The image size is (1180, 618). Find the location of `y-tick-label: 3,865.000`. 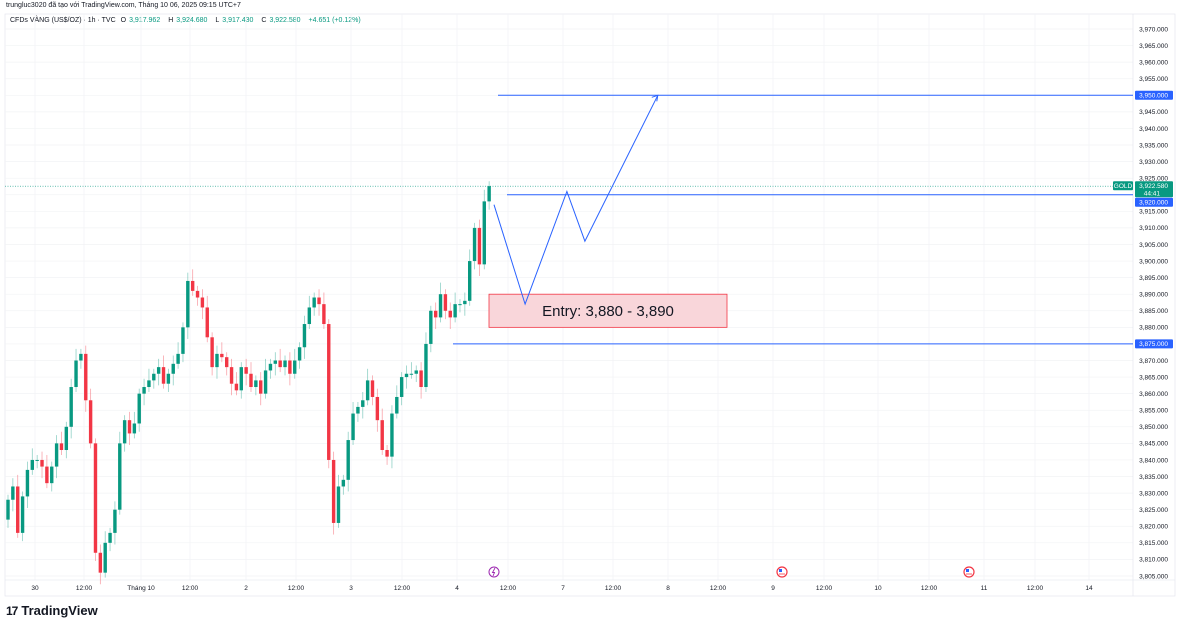

y-tick-label: 3,865.000 is located at coordinates (1153, 377).